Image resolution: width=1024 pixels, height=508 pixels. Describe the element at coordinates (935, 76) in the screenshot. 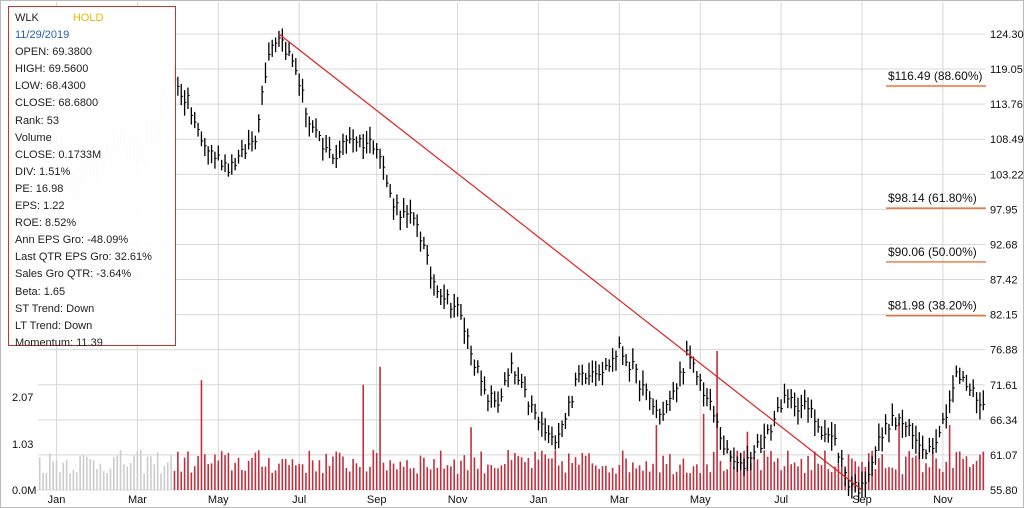

I see `fib-level-label: $116.49 (88.60%)` at that location.